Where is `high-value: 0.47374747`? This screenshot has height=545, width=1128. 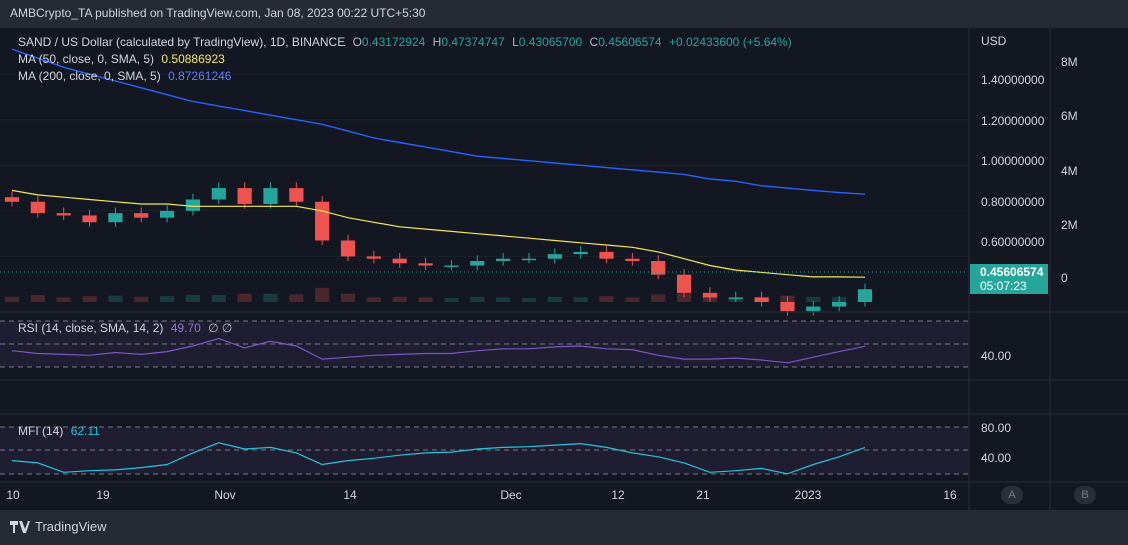 high-value: 0.47374747 is located at coordinates (473, 42).